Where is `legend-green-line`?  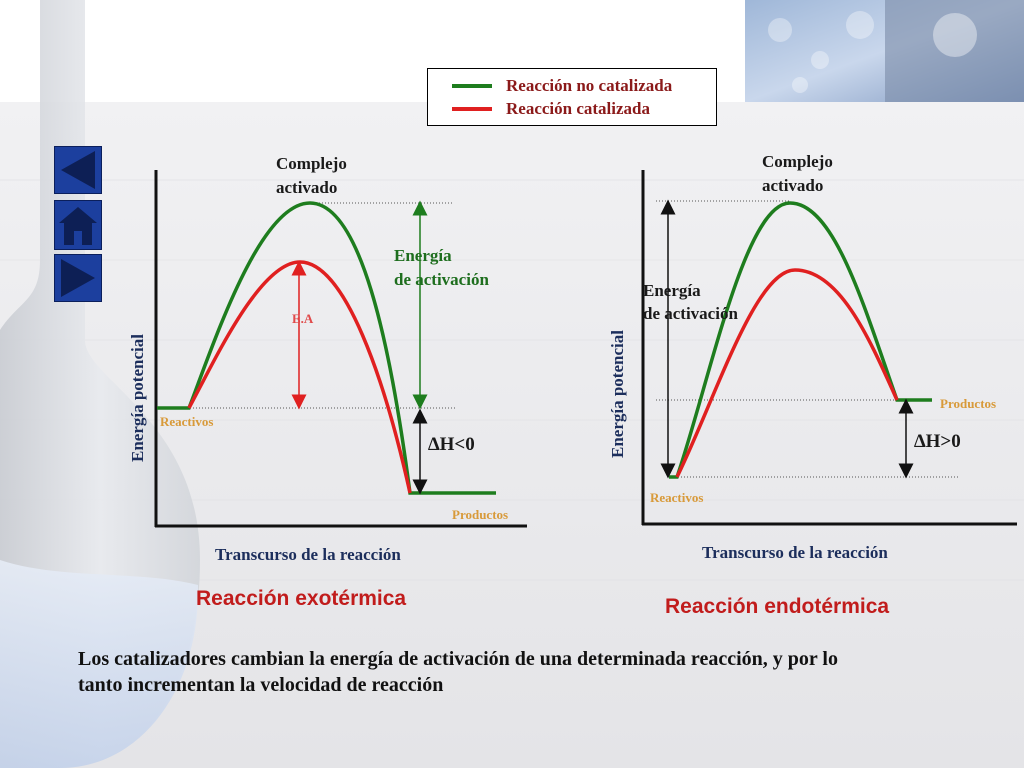 legend-green-line is located at coordinates (472, 86).